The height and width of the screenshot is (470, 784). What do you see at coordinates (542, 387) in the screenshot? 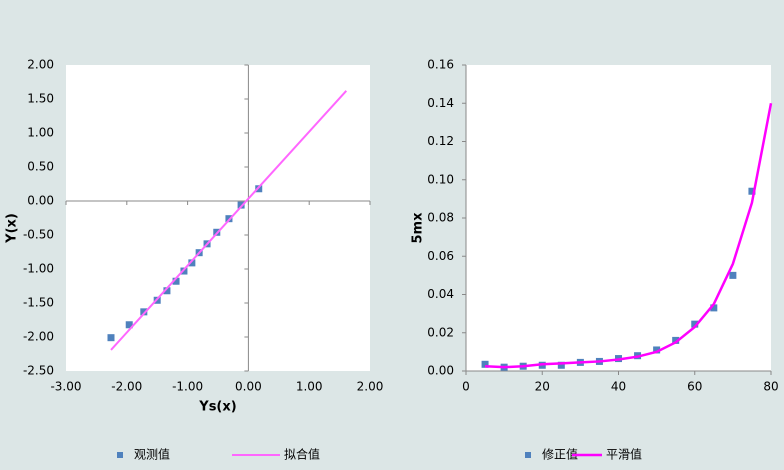
I see `x-tick-label: 20` at bounding box center [542, 387].